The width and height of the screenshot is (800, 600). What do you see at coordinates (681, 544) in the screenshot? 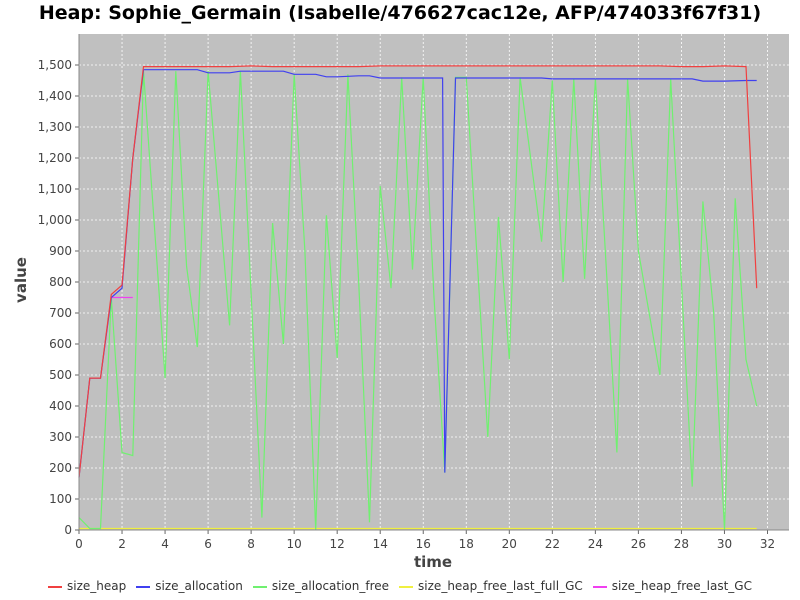
I see `x-tick-label: 28` at bounding box center [681, 544].